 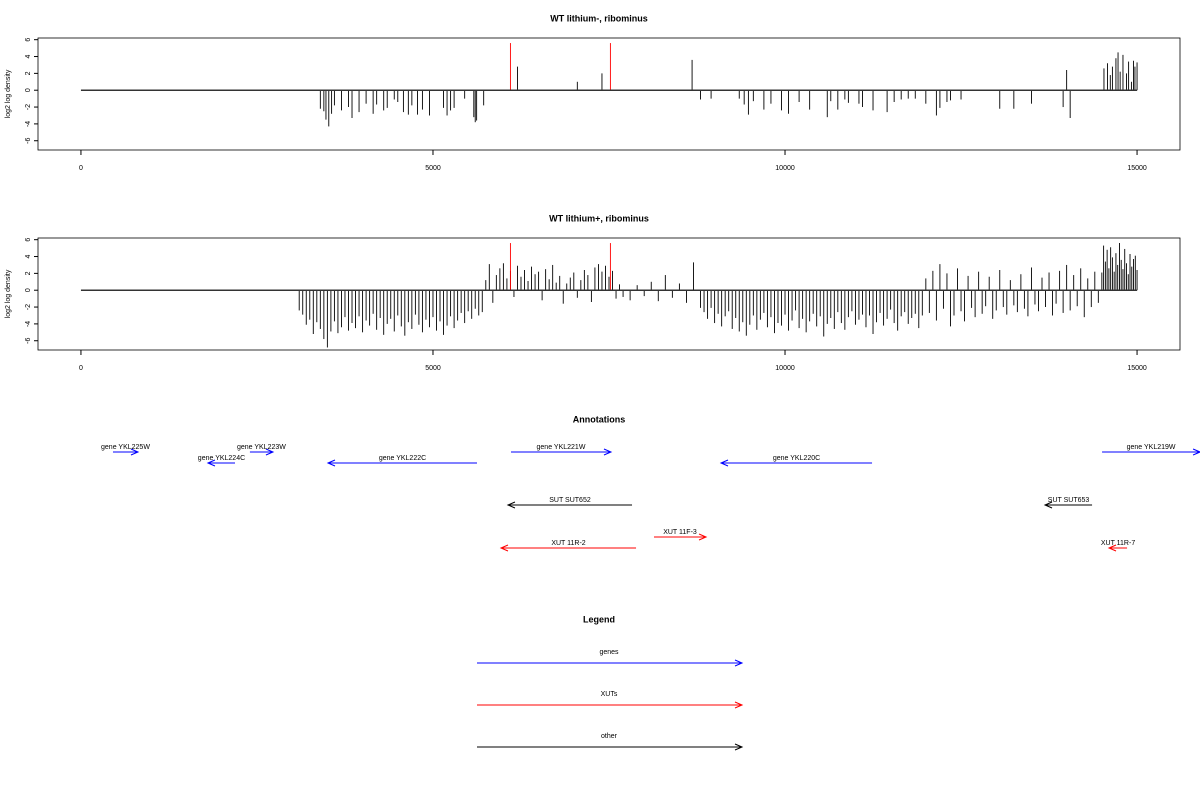 What do you see at coordinates (599, 419) in the screenshot?
I see `chart-title: Annotations` at bounding box center [599, 419].